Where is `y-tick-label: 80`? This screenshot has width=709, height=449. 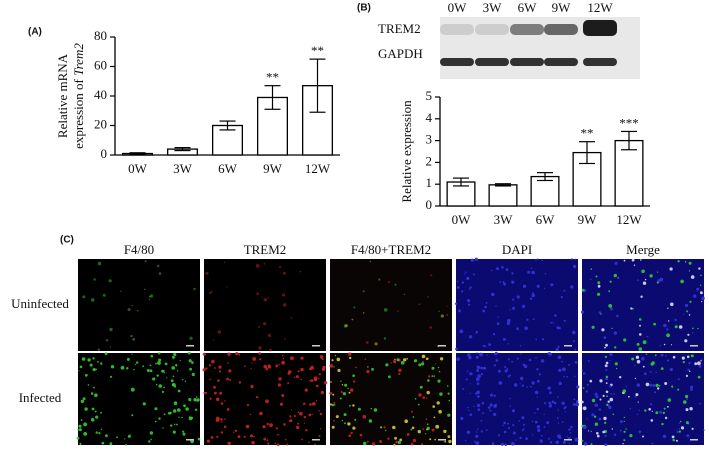
y-tick-label: 80 is located at coordinates (100, 35).